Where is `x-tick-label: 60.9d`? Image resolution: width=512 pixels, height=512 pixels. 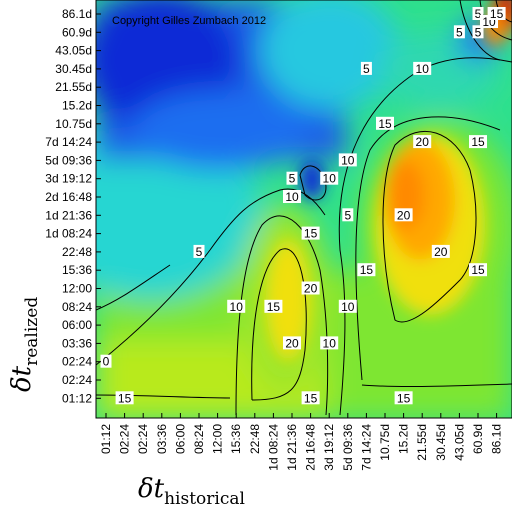
x-tick-label: 60.9d is located at coordinates (478, 439).